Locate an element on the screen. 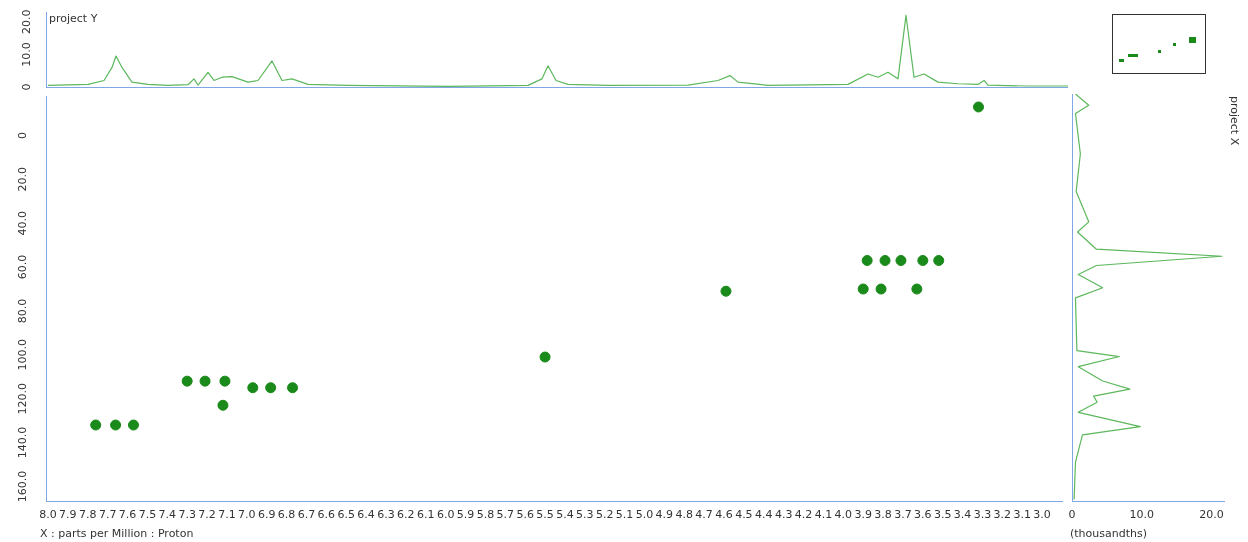  y-tick-label: 60.0 is located at coordinates (23, 267).